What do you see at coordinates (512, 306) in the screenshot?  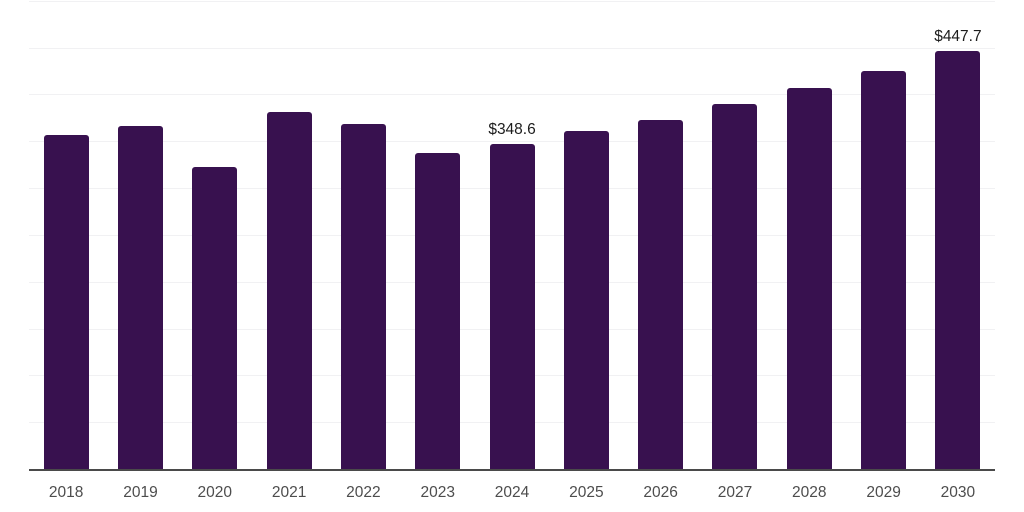 I see `bar-2024` at bounding box center [512, 306].